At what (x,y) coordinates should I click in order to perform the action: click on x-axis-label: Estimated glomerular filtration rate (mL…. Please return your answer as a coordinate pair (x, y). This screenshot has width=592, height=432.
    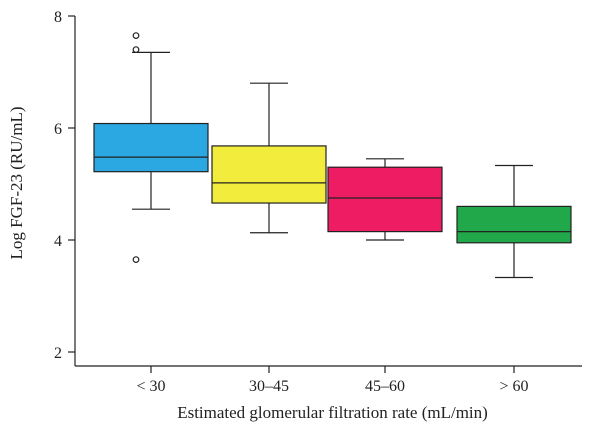
    Looking at the image, I should click on (332, 412).